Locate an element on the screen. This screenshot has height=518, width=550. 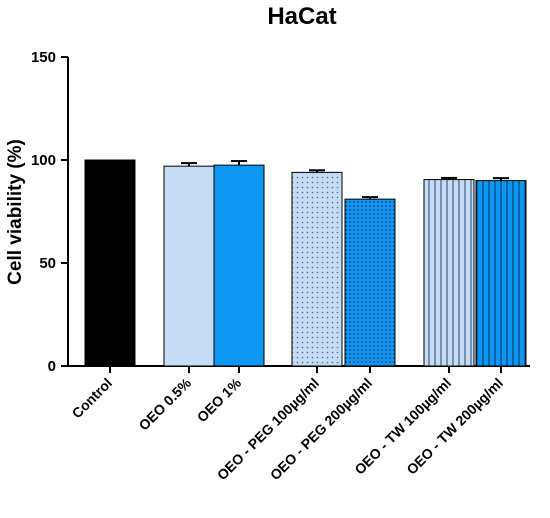
y-tick-label: 0 is located at coordinates (52, 366).